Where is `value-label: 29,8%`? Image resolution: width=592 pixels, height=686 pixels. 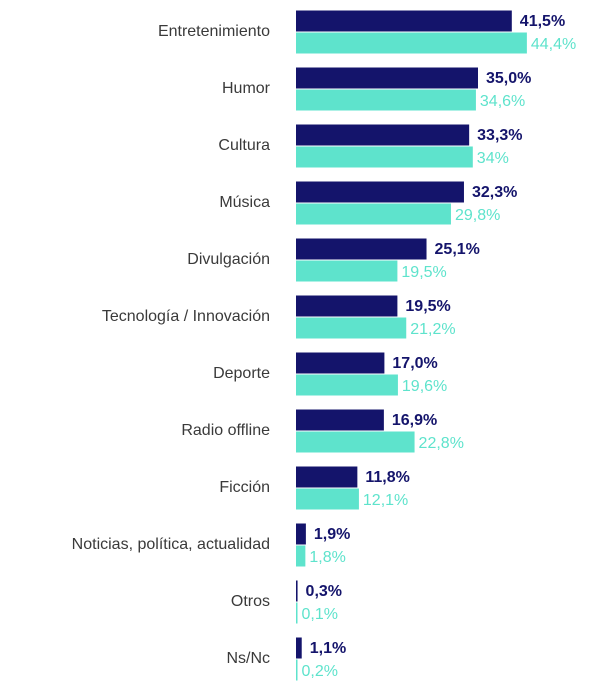 value-label: 29,8% is located at coordinates (477, 215).